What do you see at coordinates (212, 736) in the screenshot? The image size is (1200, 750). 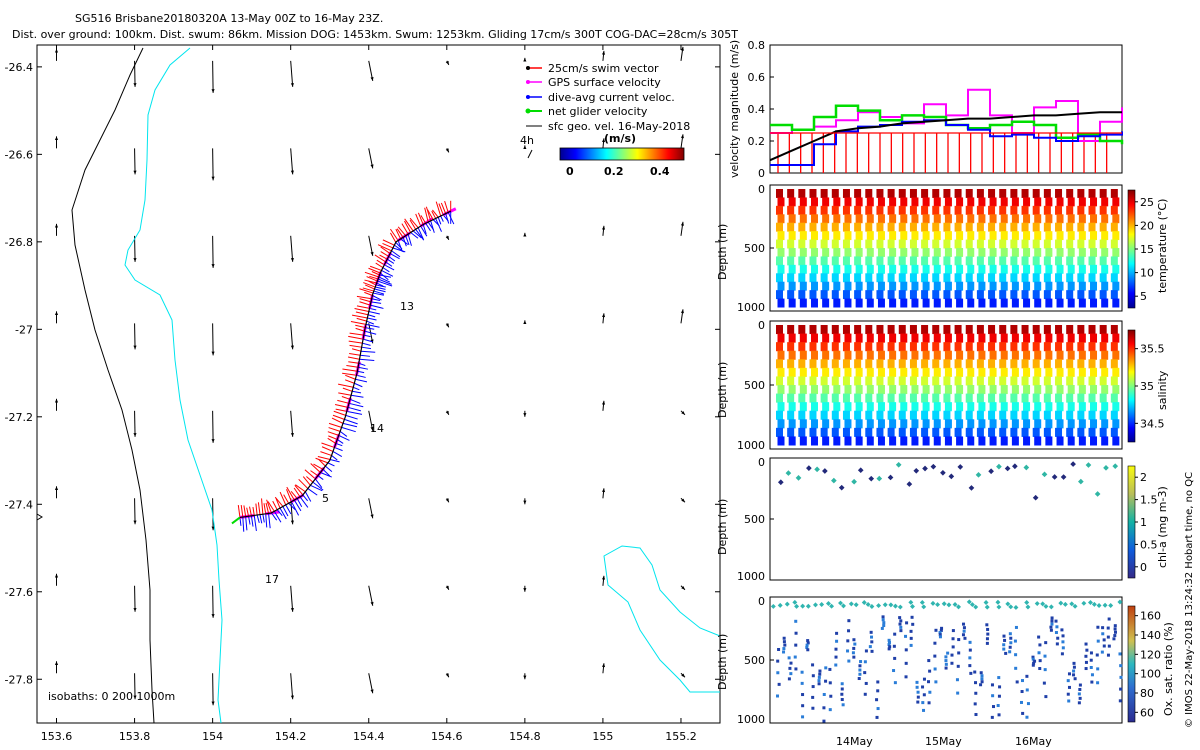 I see `map-xtick-label: 154` at bounding box center [212, 736].